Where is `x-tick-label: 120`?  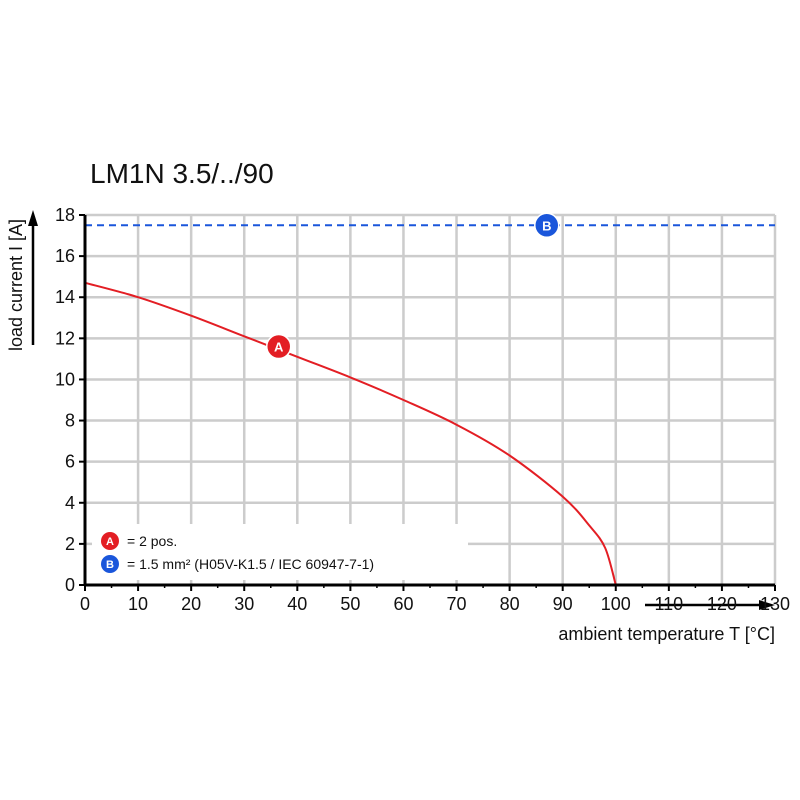 x-tick-label: 120 is located at coordinates (722, 604).